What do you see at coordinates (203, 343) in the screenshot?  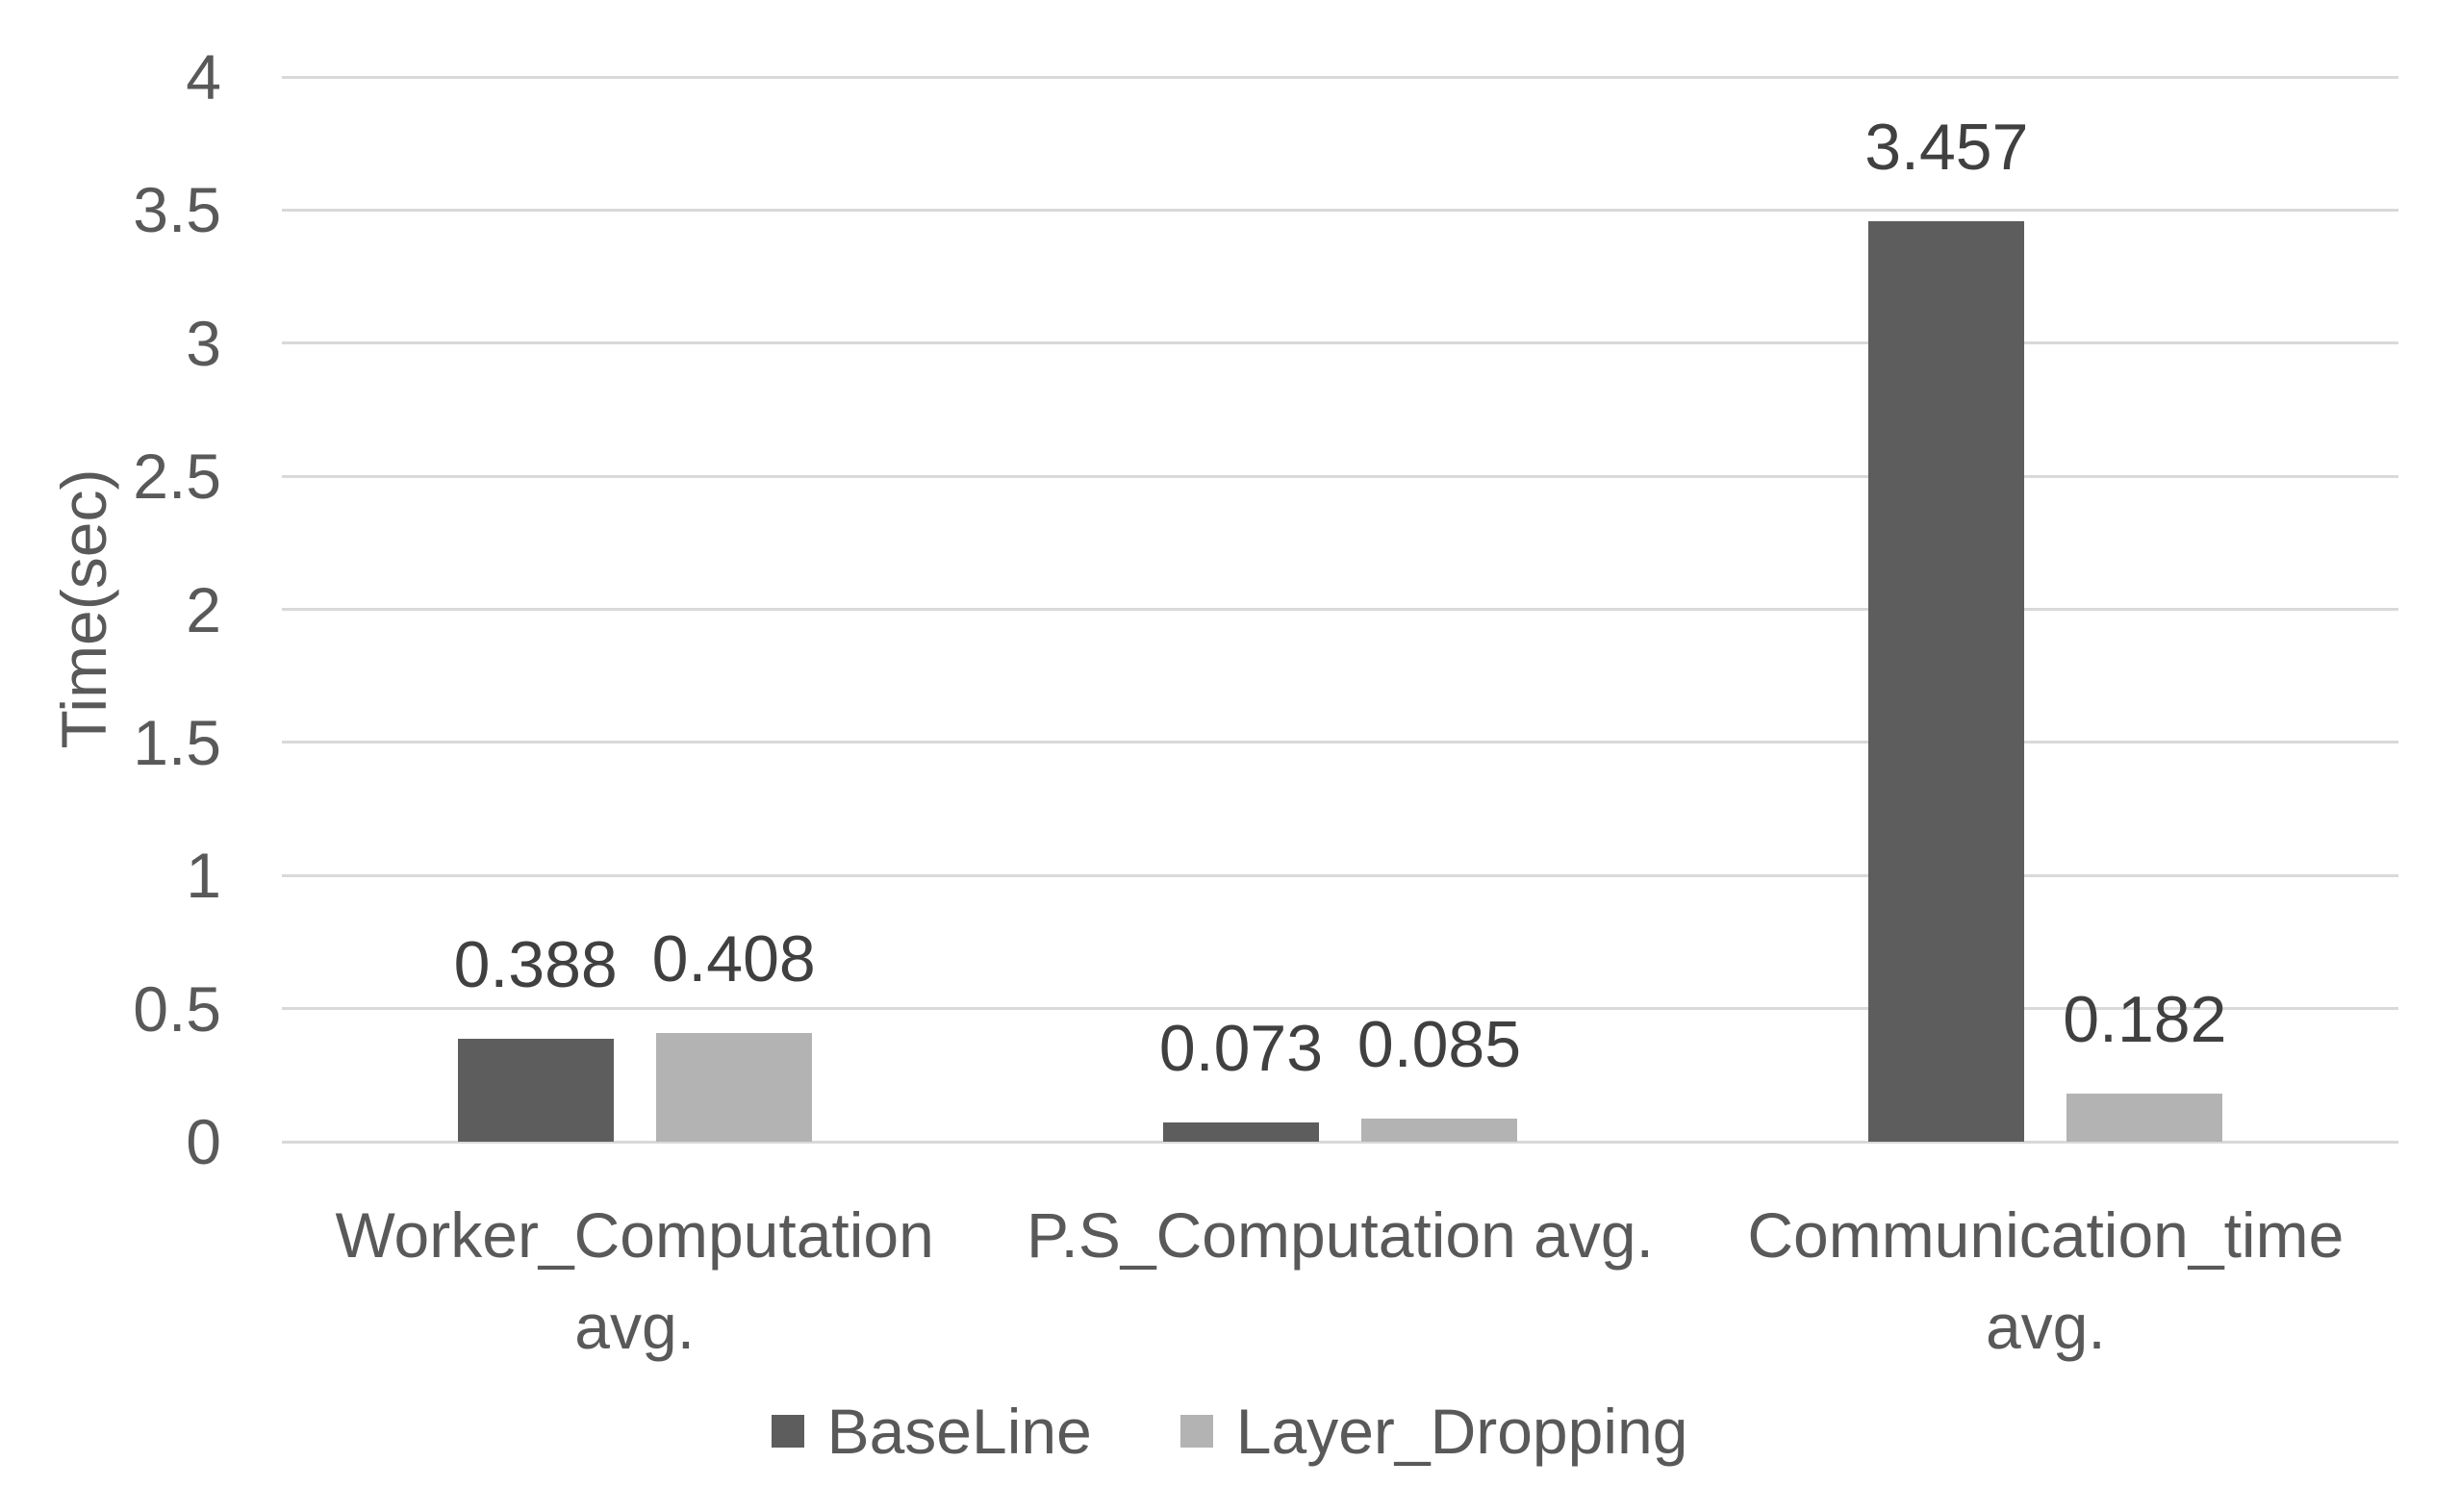 I see `y-tick-label-3: 3` at bounding box center [203, 343].